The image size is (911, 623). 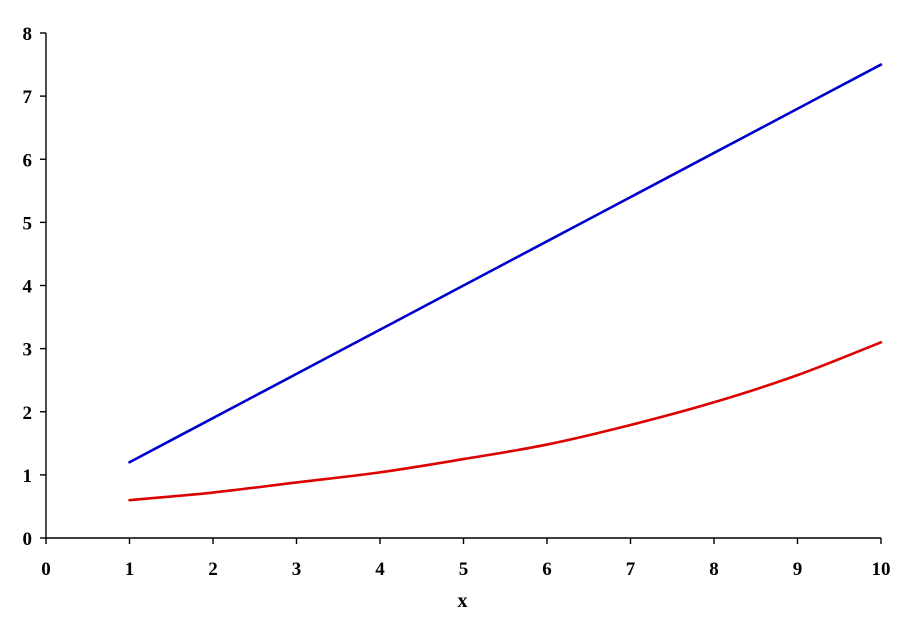 What do you see at coordinates (547, 569) in the screenshot?
I see `x-tick-label: 6` at bounding box center [547, 569].